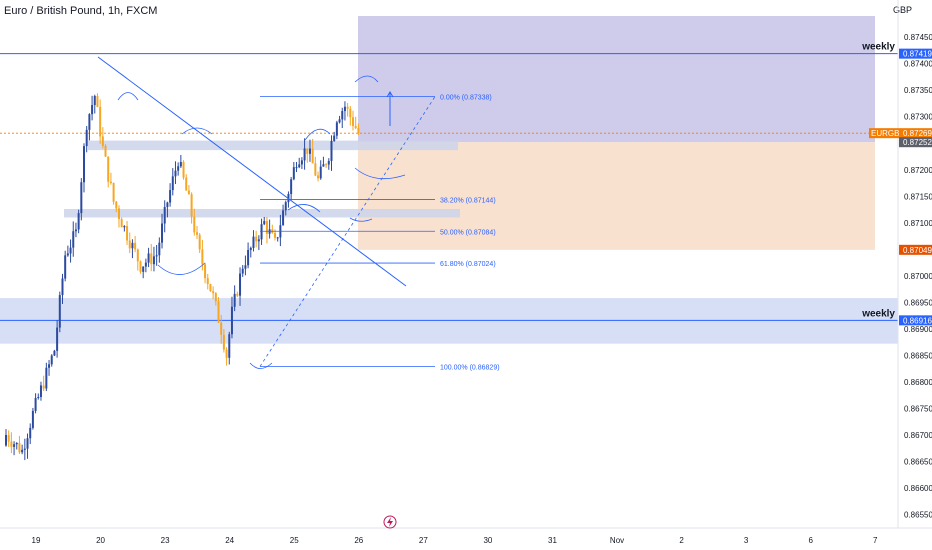 The image size is (932, 550). Describe the element at coordinates (449, 321) in the screenshot. I see `weekly-band-zone` at that location.